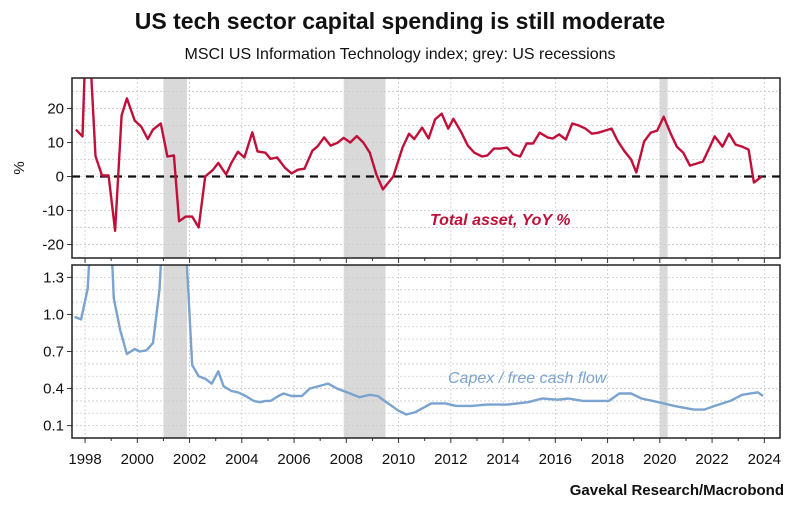 This screenshot has width=800, height=516. I want to click on y-tick-label: 10, so click(55, 143).